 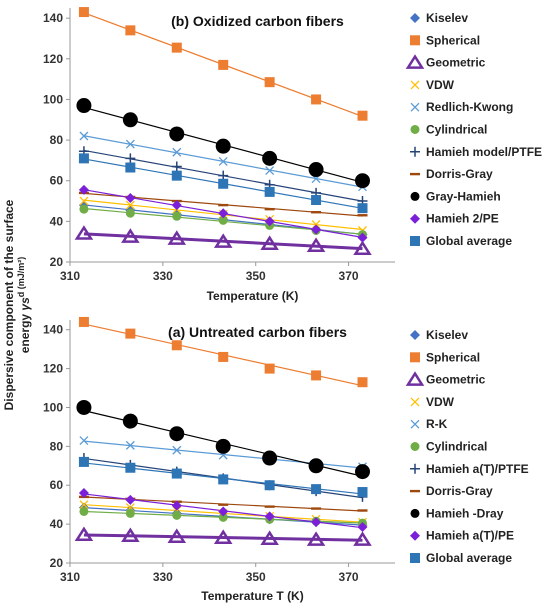 I want to click on legend-item-7: Dorris-Gray, so click(x=451, y=491).